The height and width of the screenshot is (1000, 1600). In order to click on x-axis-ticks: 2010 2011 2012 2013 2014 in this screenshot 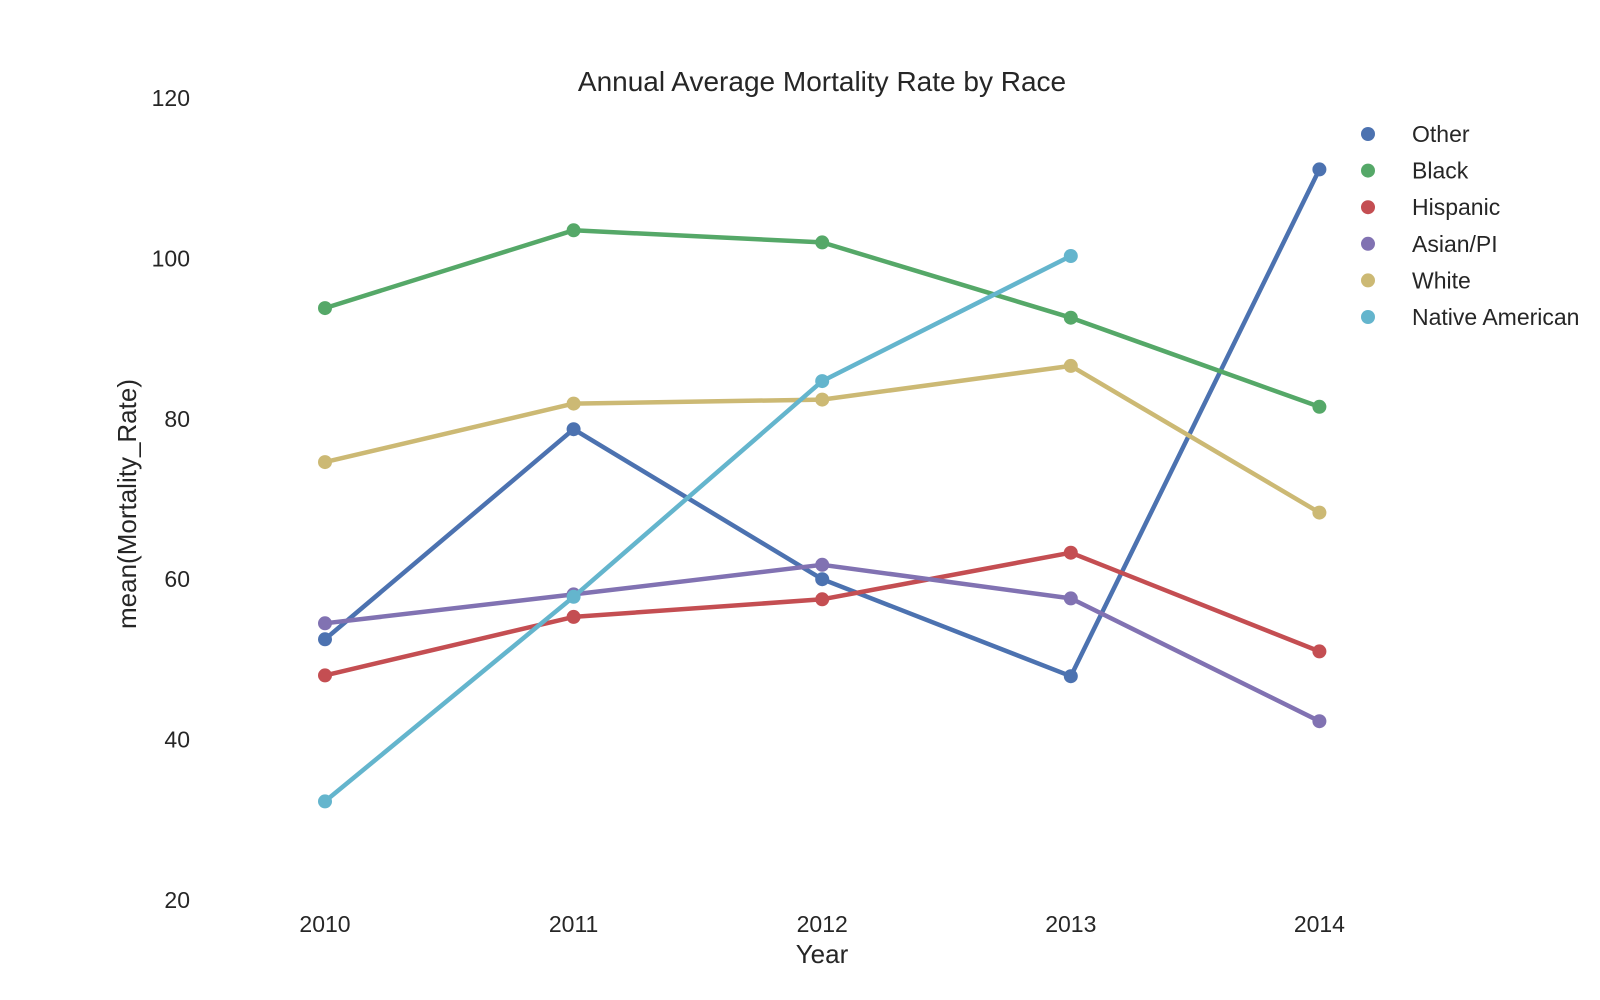, I will do `click(822, 924)`.